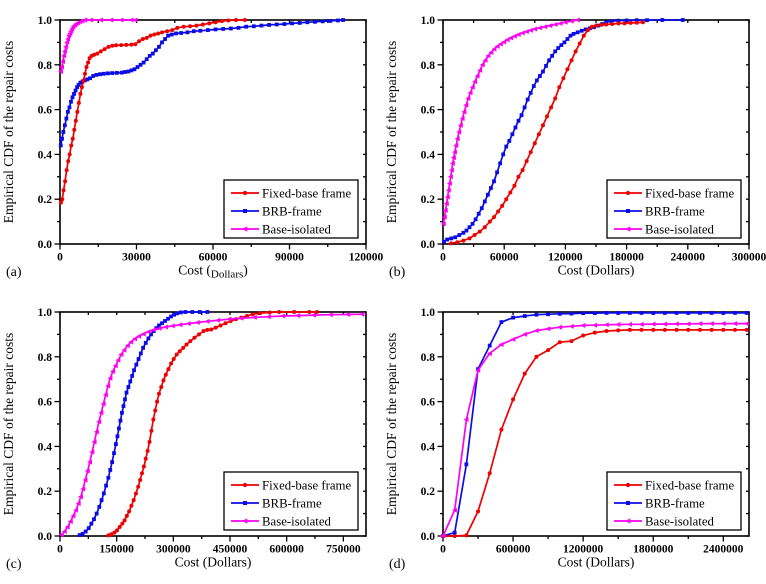 This screenshot has width=766, height=584. I want to click on svg-text: 2400000, so click(723, 550).